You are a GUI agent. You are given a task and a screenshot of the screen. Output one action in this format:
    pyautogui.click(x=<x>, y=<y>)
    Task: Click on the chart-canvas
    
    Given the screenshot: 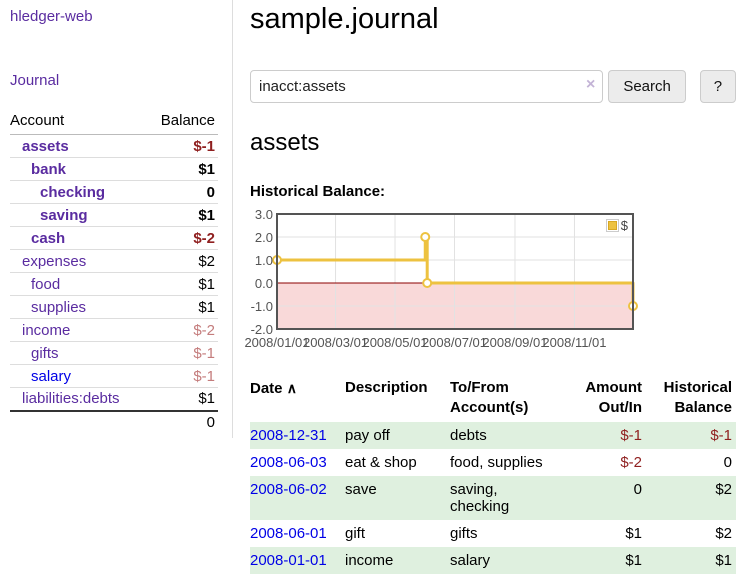 What is the action you would take?
    pyautogui.click(x=455, y=271)
    